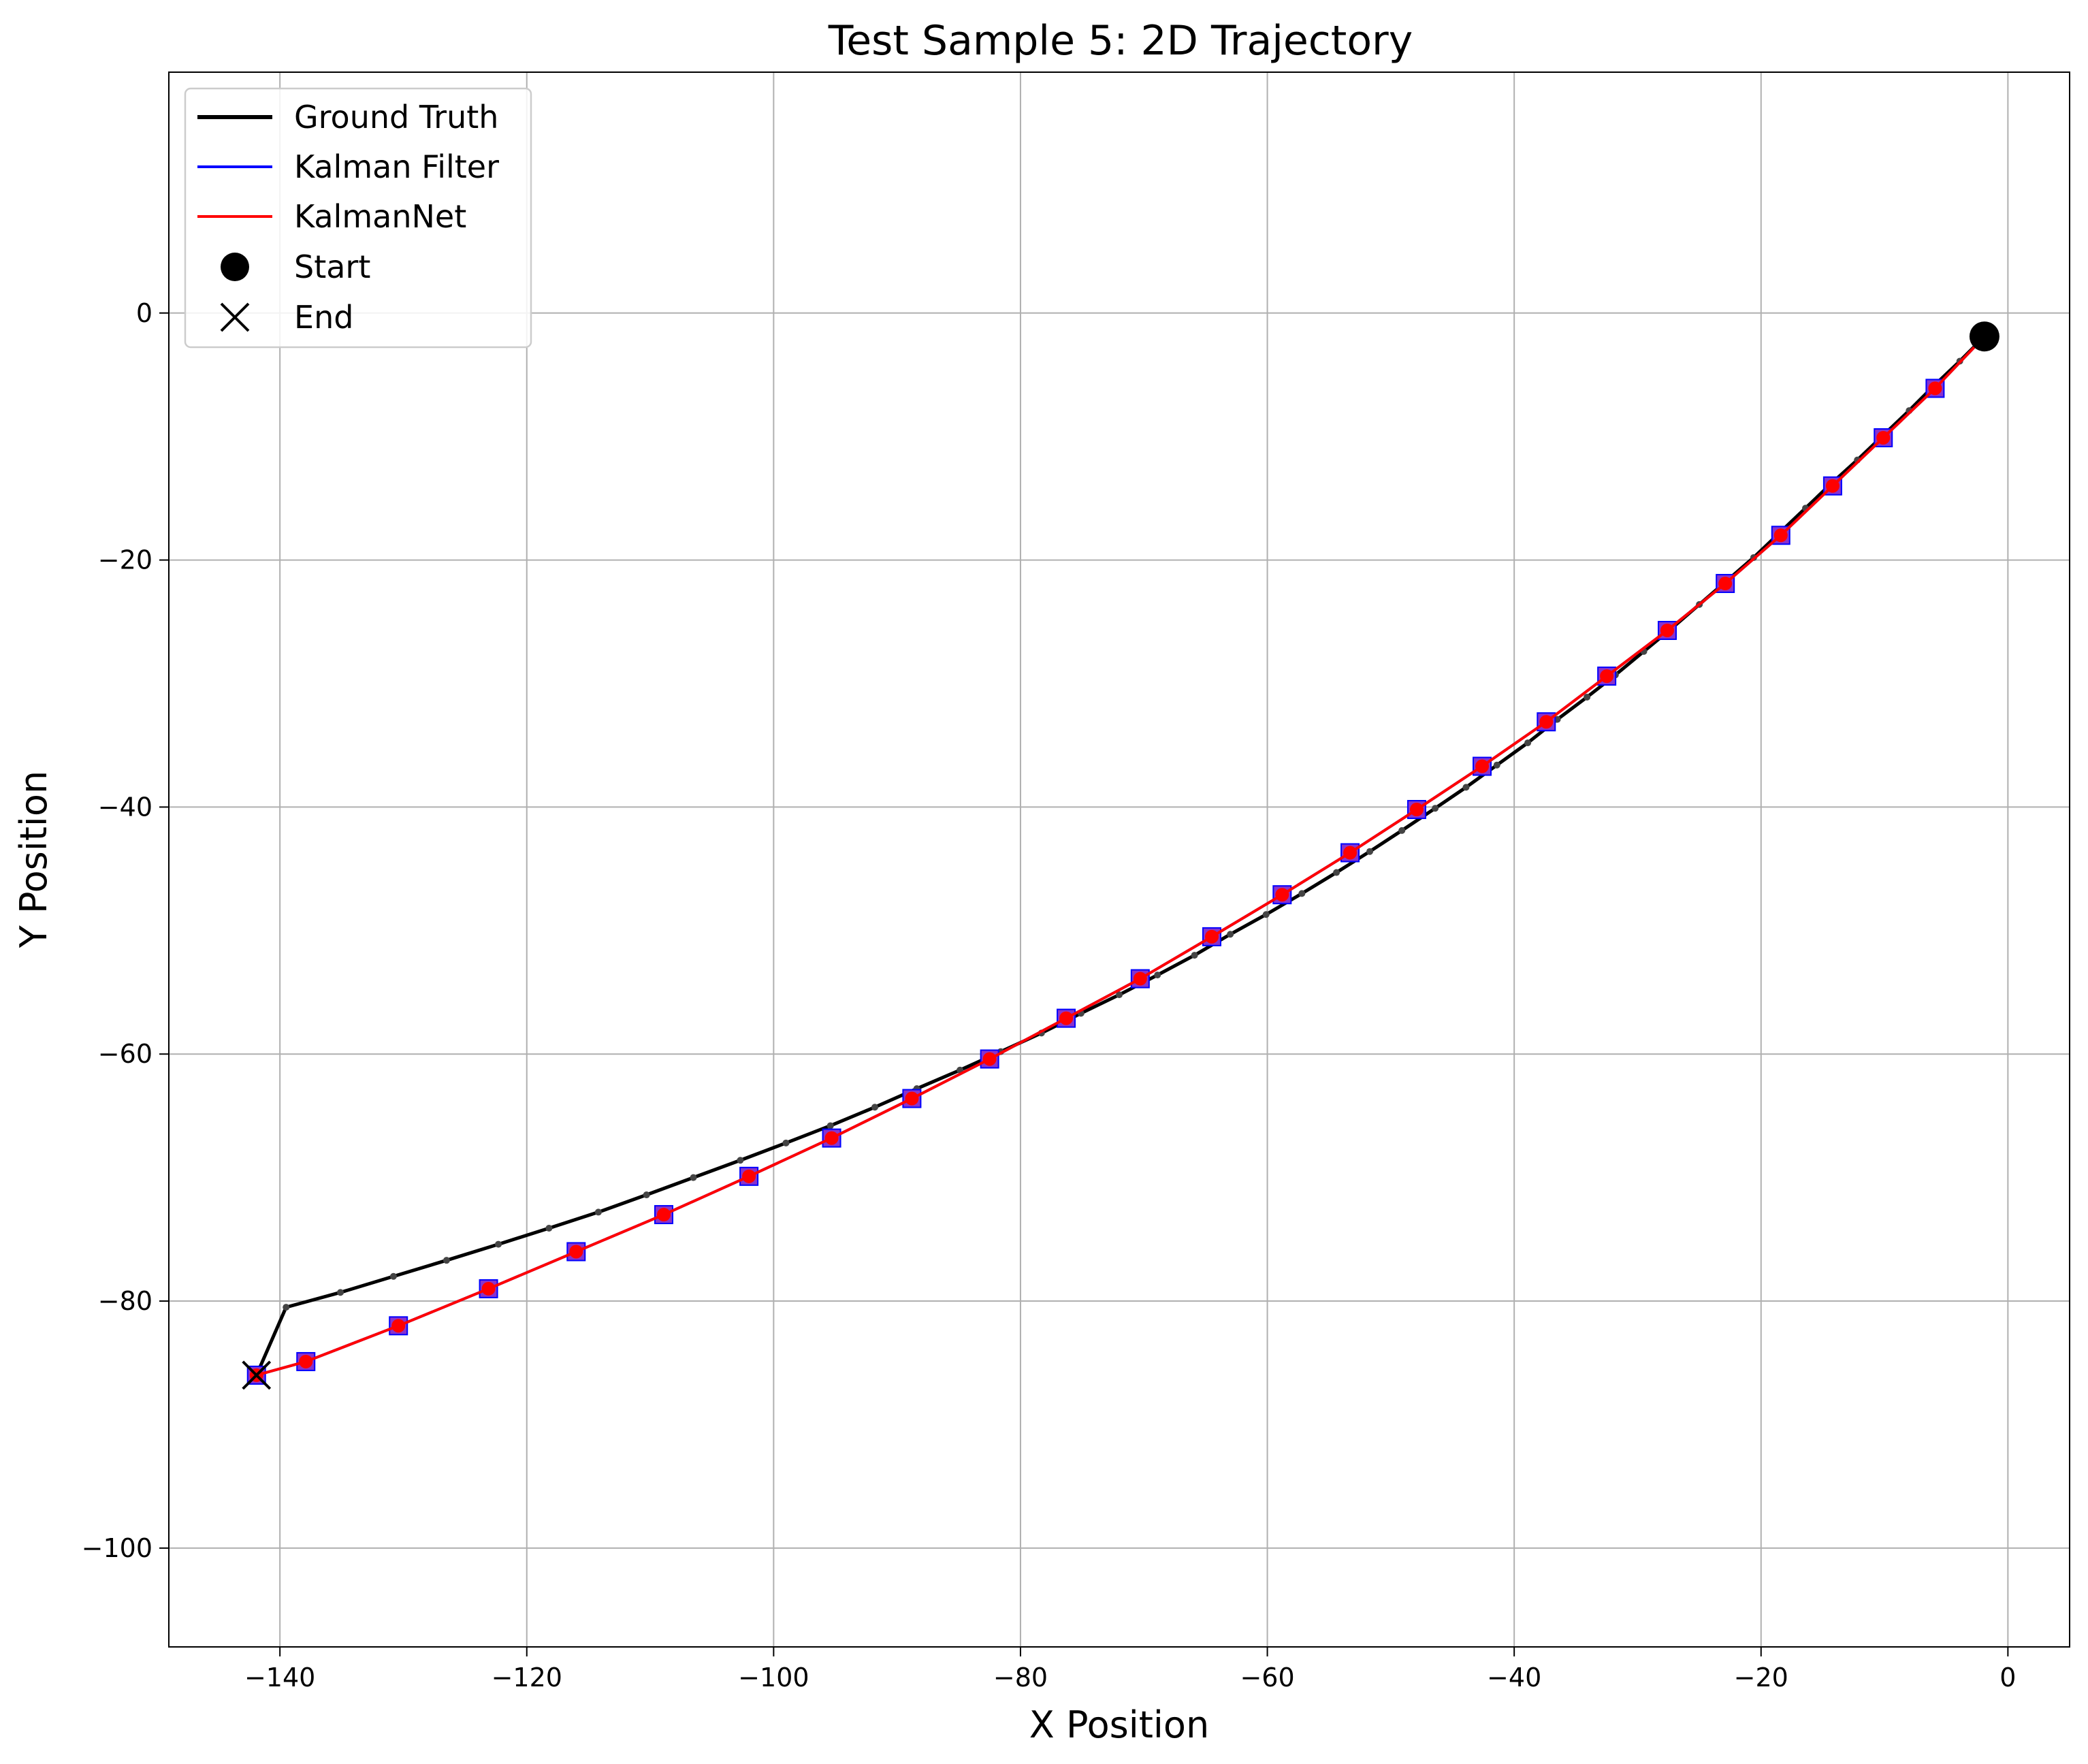 This screenshot has height=1764, width=2088. I want to click on start-marker, so click(1984, 336).